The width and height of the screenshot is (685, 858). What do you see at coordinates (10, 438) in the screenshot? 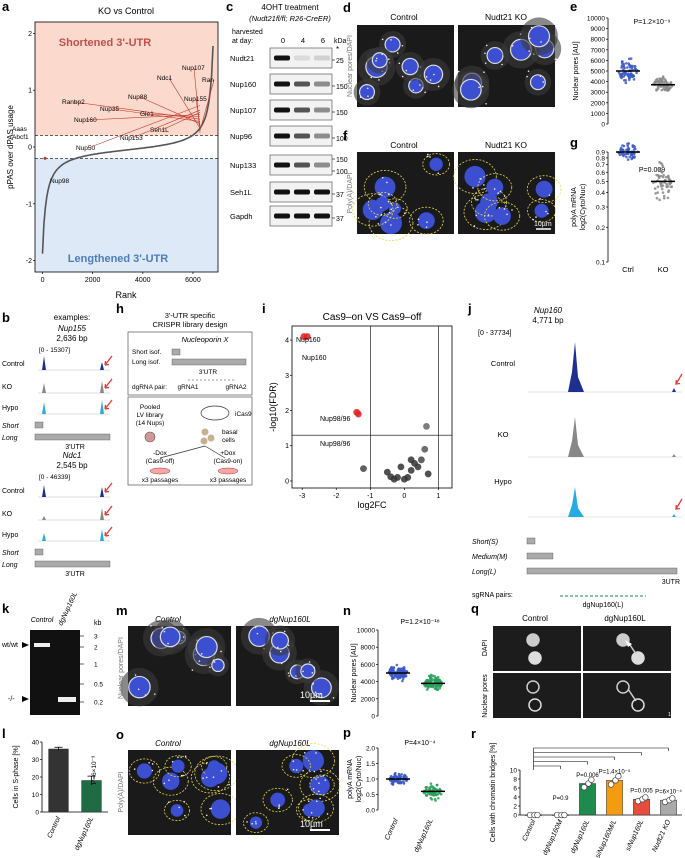
I see `isoform-label: Long` at bounding box center [10, 438].